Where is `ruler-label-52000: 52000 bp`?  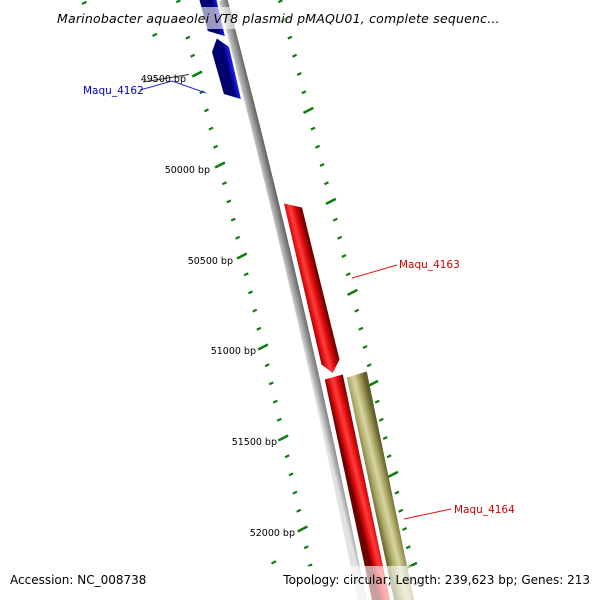 ruler-label-52000: 52000 bp is located at coordinates (272, 533).